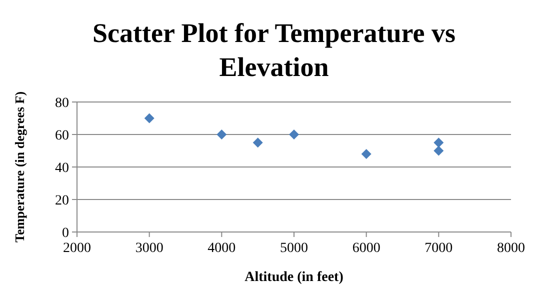 Image resolution: width=548 pixels, height=301 pixels. Describe the element at coordinates (62, 103) in the screenshot. I see `y-tick-label: 80` at that location.